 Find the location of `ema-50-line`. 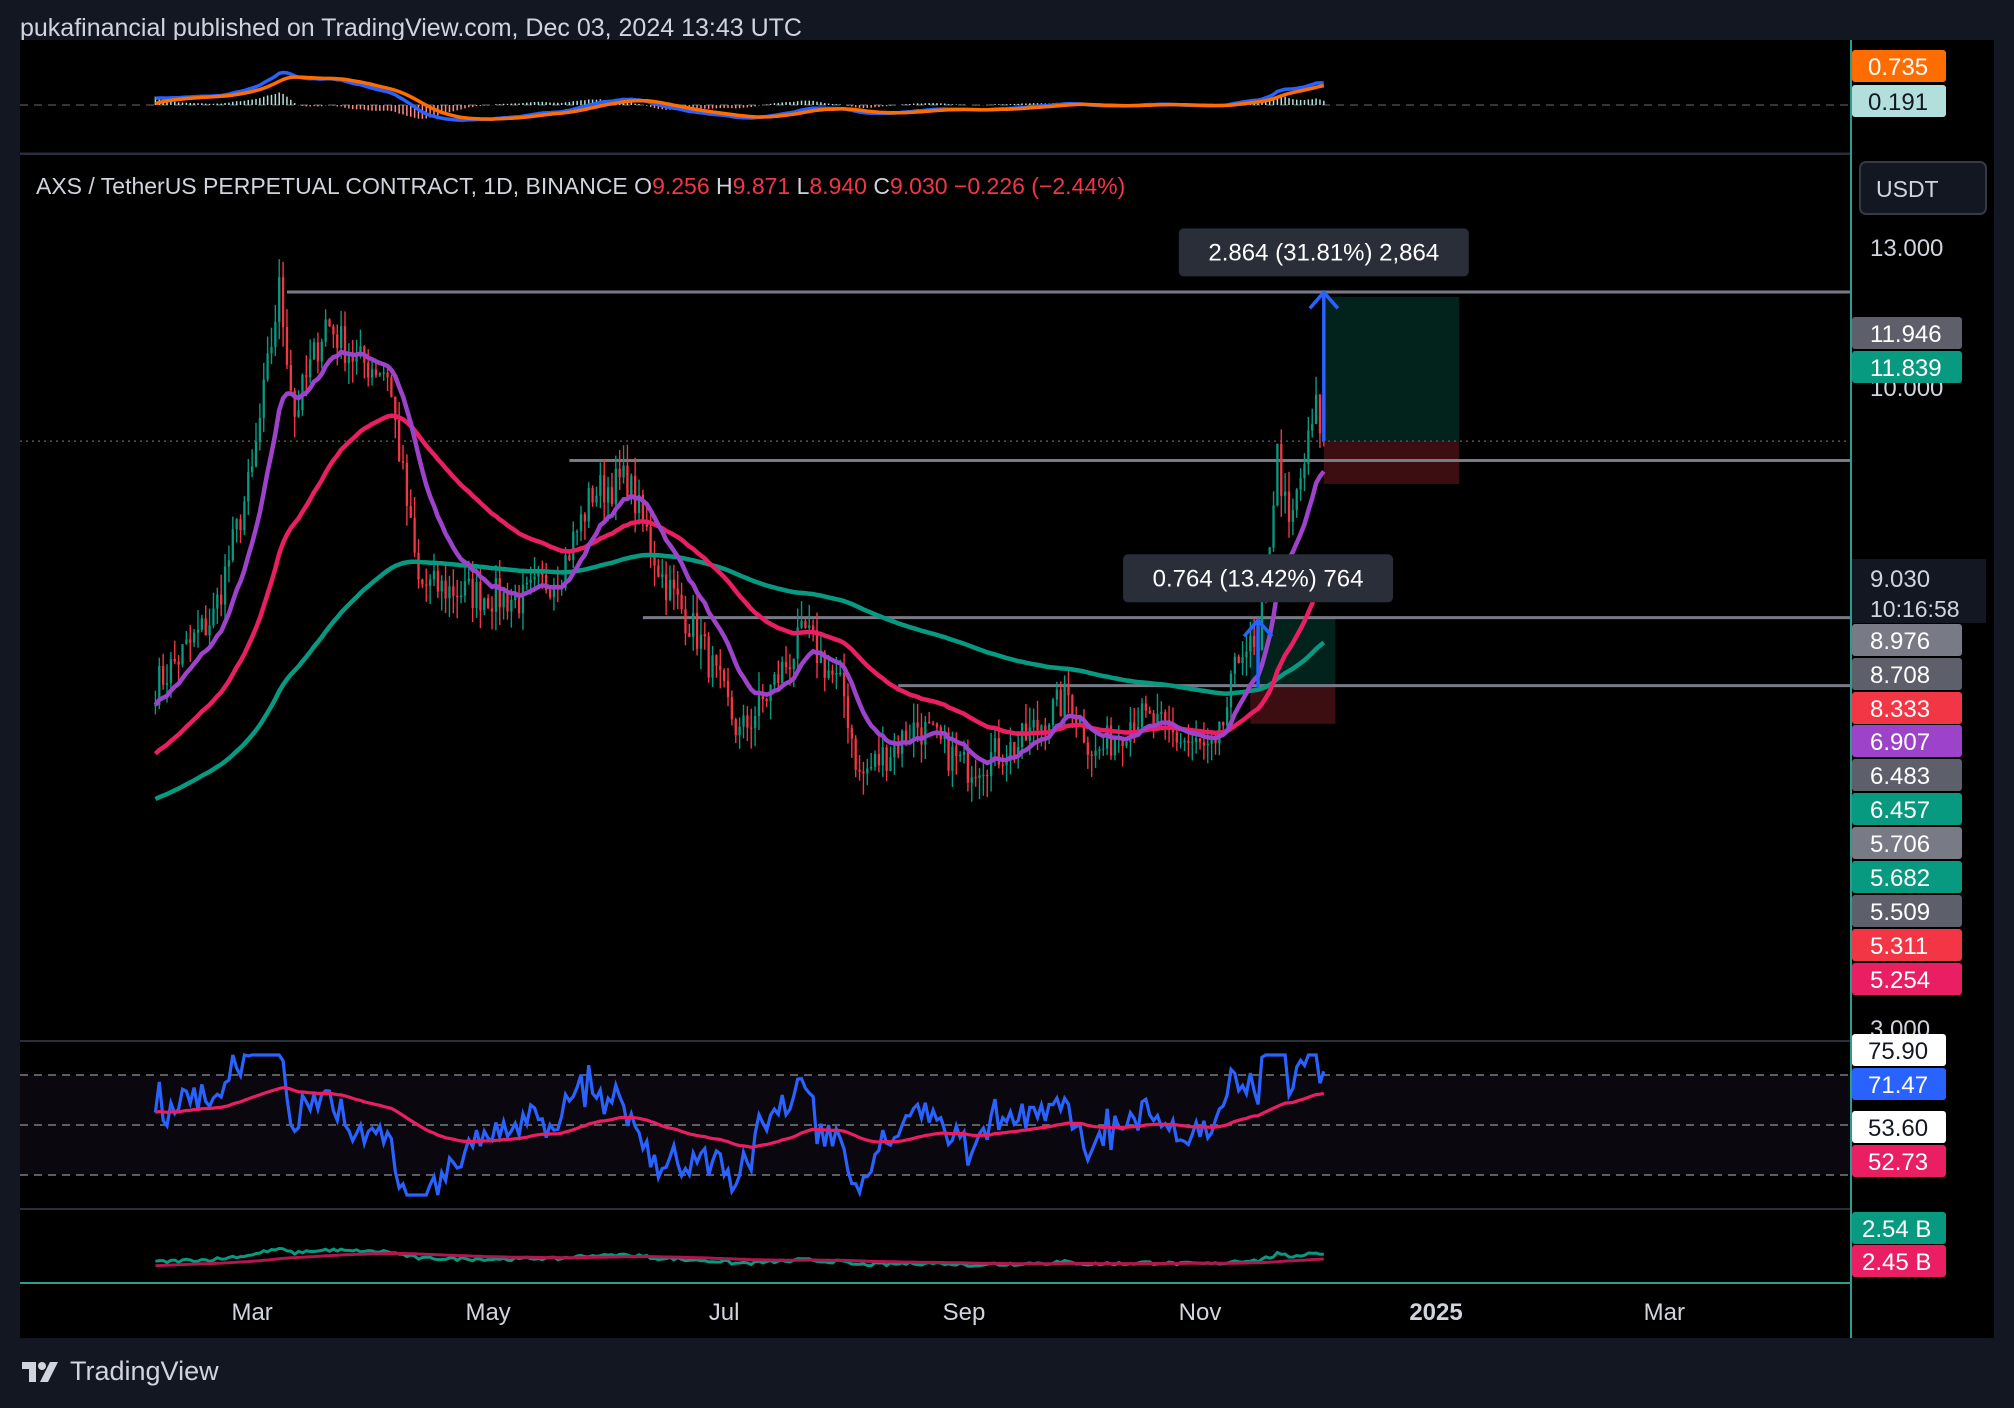

ema-50-line is located at coordinates (739, 584).